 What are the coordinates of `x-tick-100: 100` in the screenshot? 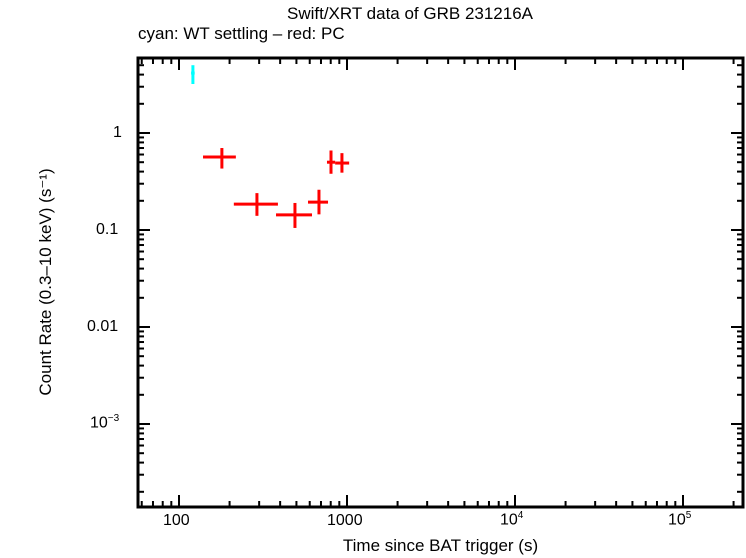 It's located at (176, 520).